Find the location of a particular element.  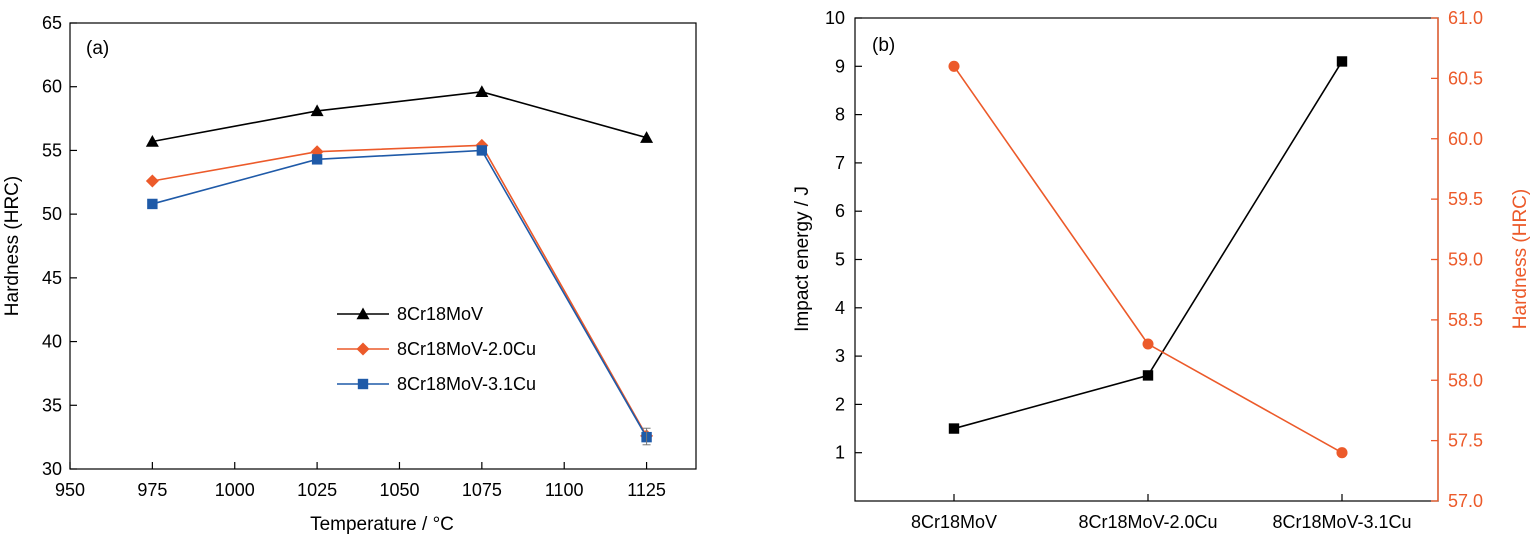

y-tick-label-b-right: 58.5 is located at coordinates (1465, 320).